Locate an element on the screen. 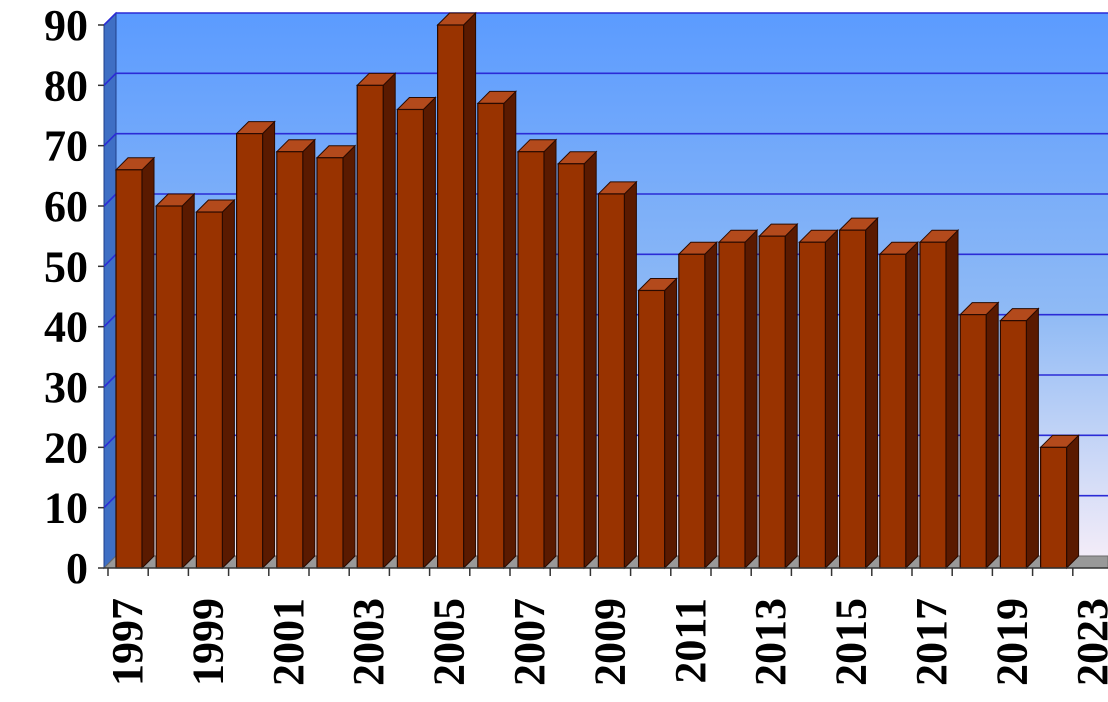  bar-2015 is located at coordinates (858, 393).